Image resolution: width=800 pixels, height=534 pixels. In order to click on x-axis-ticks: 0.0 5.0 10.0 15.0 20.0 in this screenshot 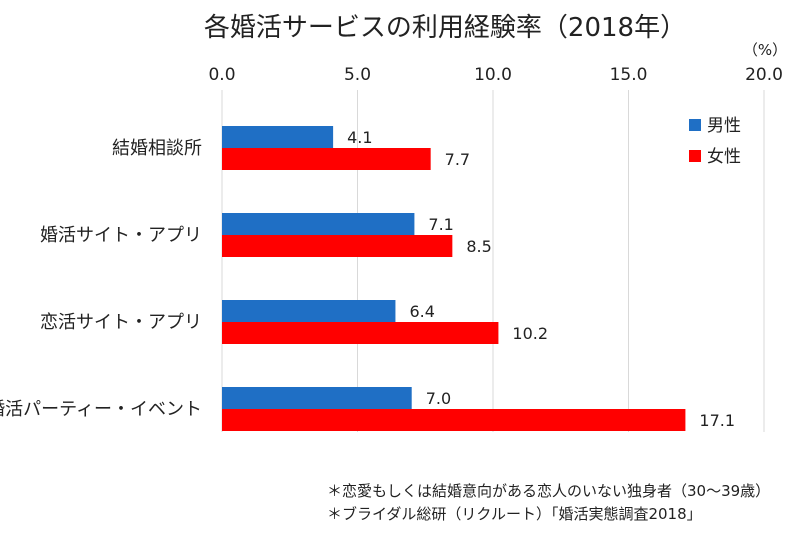, I will do `click(495, 75)`.